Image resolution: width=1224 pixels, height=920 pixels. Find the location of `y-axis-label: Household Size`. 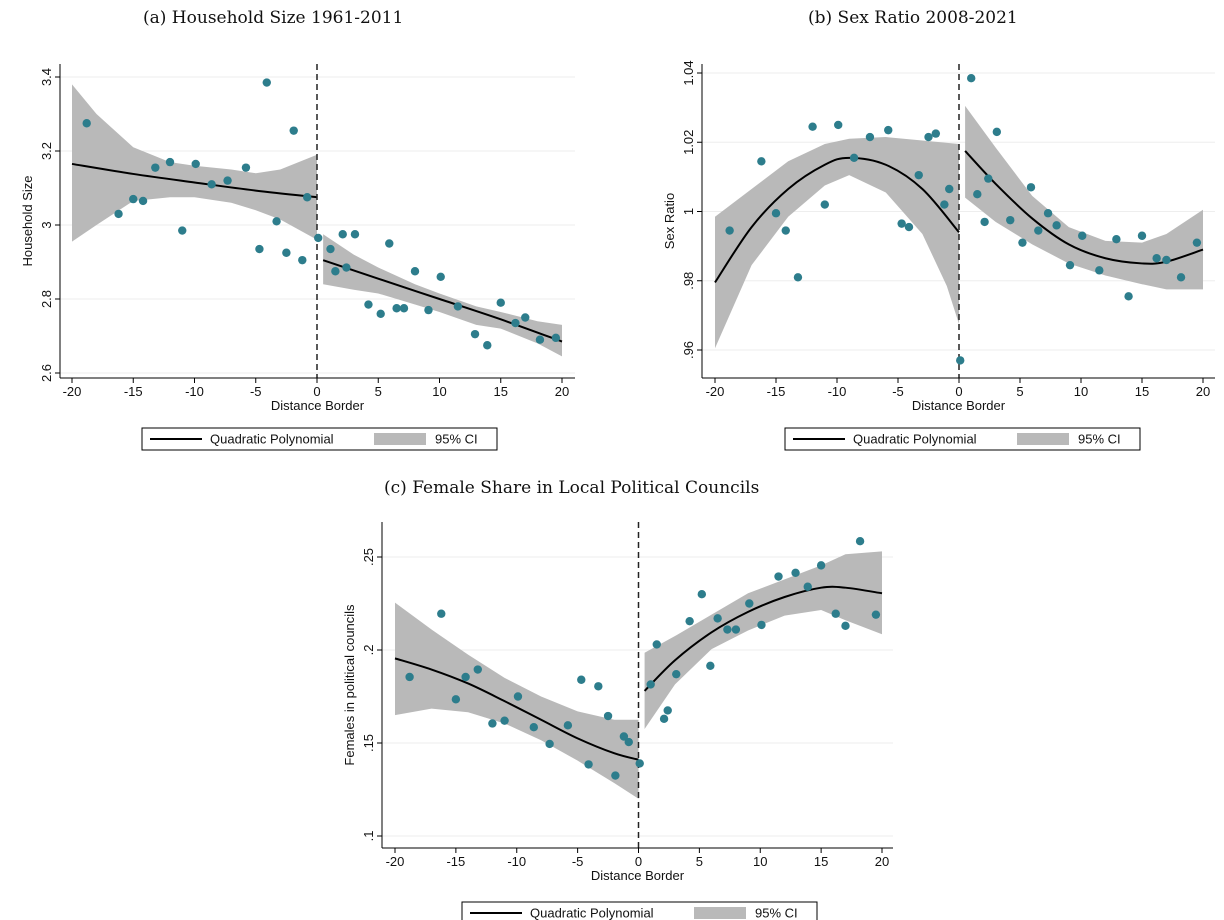

y-axis-label: Household Size is located at coordinates (27, 220).